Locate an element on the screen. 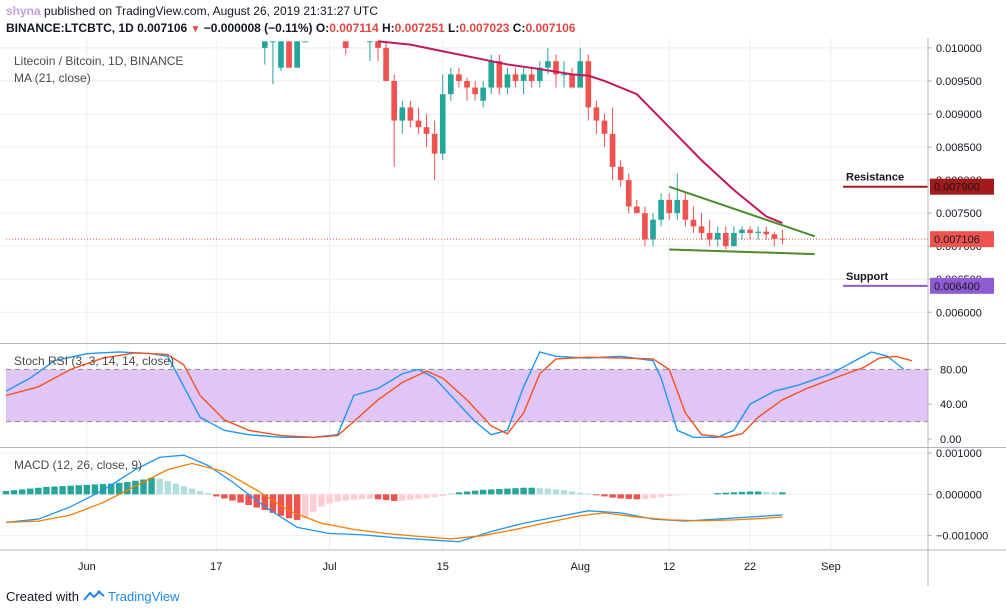 This screenshot has height=615, width=1006. ma-legend: MA (21, close) is located at coordinates (52, 78).